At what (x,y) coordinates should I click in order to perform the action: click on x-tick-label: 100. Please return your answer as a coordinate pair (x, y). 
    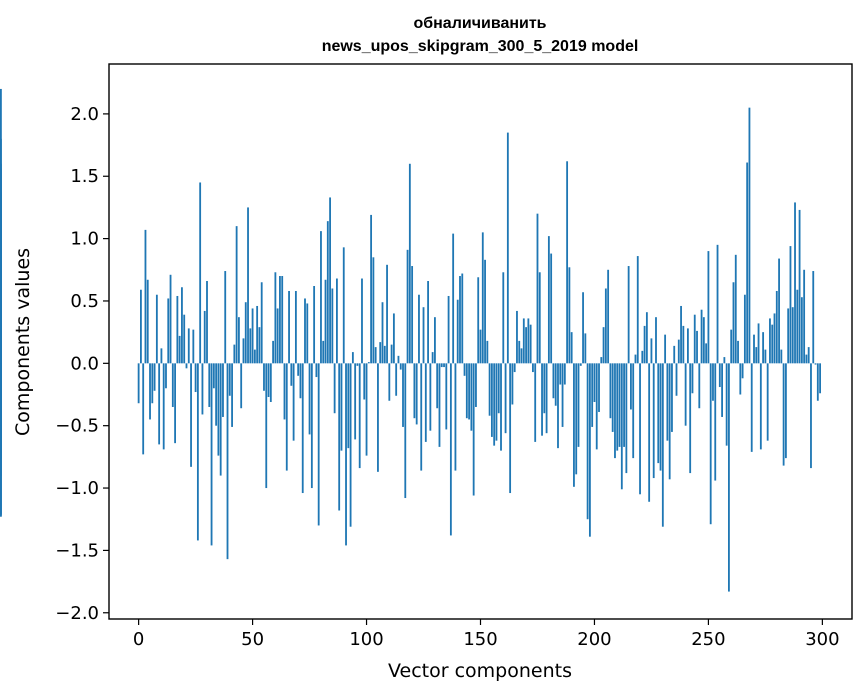
    Looking at the image, I should click on (366, 639).